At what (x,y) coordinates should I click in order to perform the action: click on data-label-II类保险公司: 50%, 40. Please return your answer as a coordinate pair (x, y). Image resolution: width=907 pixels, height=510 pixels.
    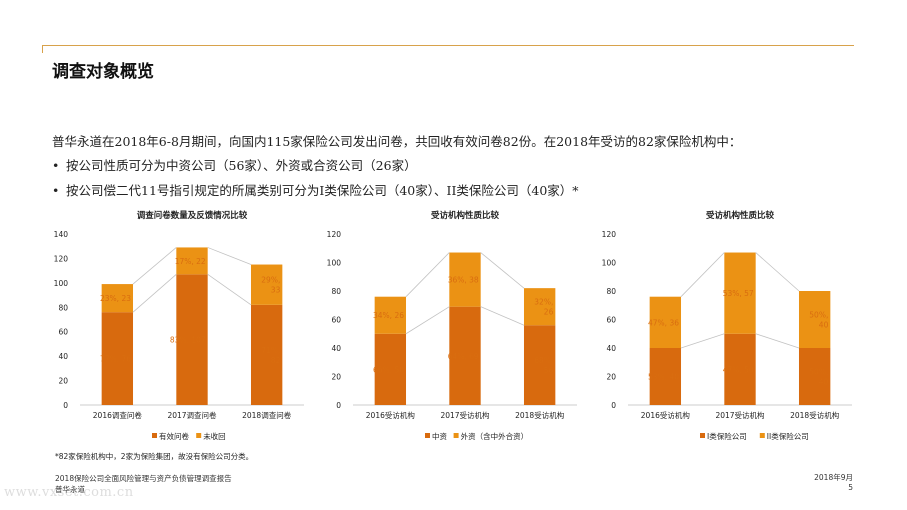
    Looking at the image, I should click on (818, 320).